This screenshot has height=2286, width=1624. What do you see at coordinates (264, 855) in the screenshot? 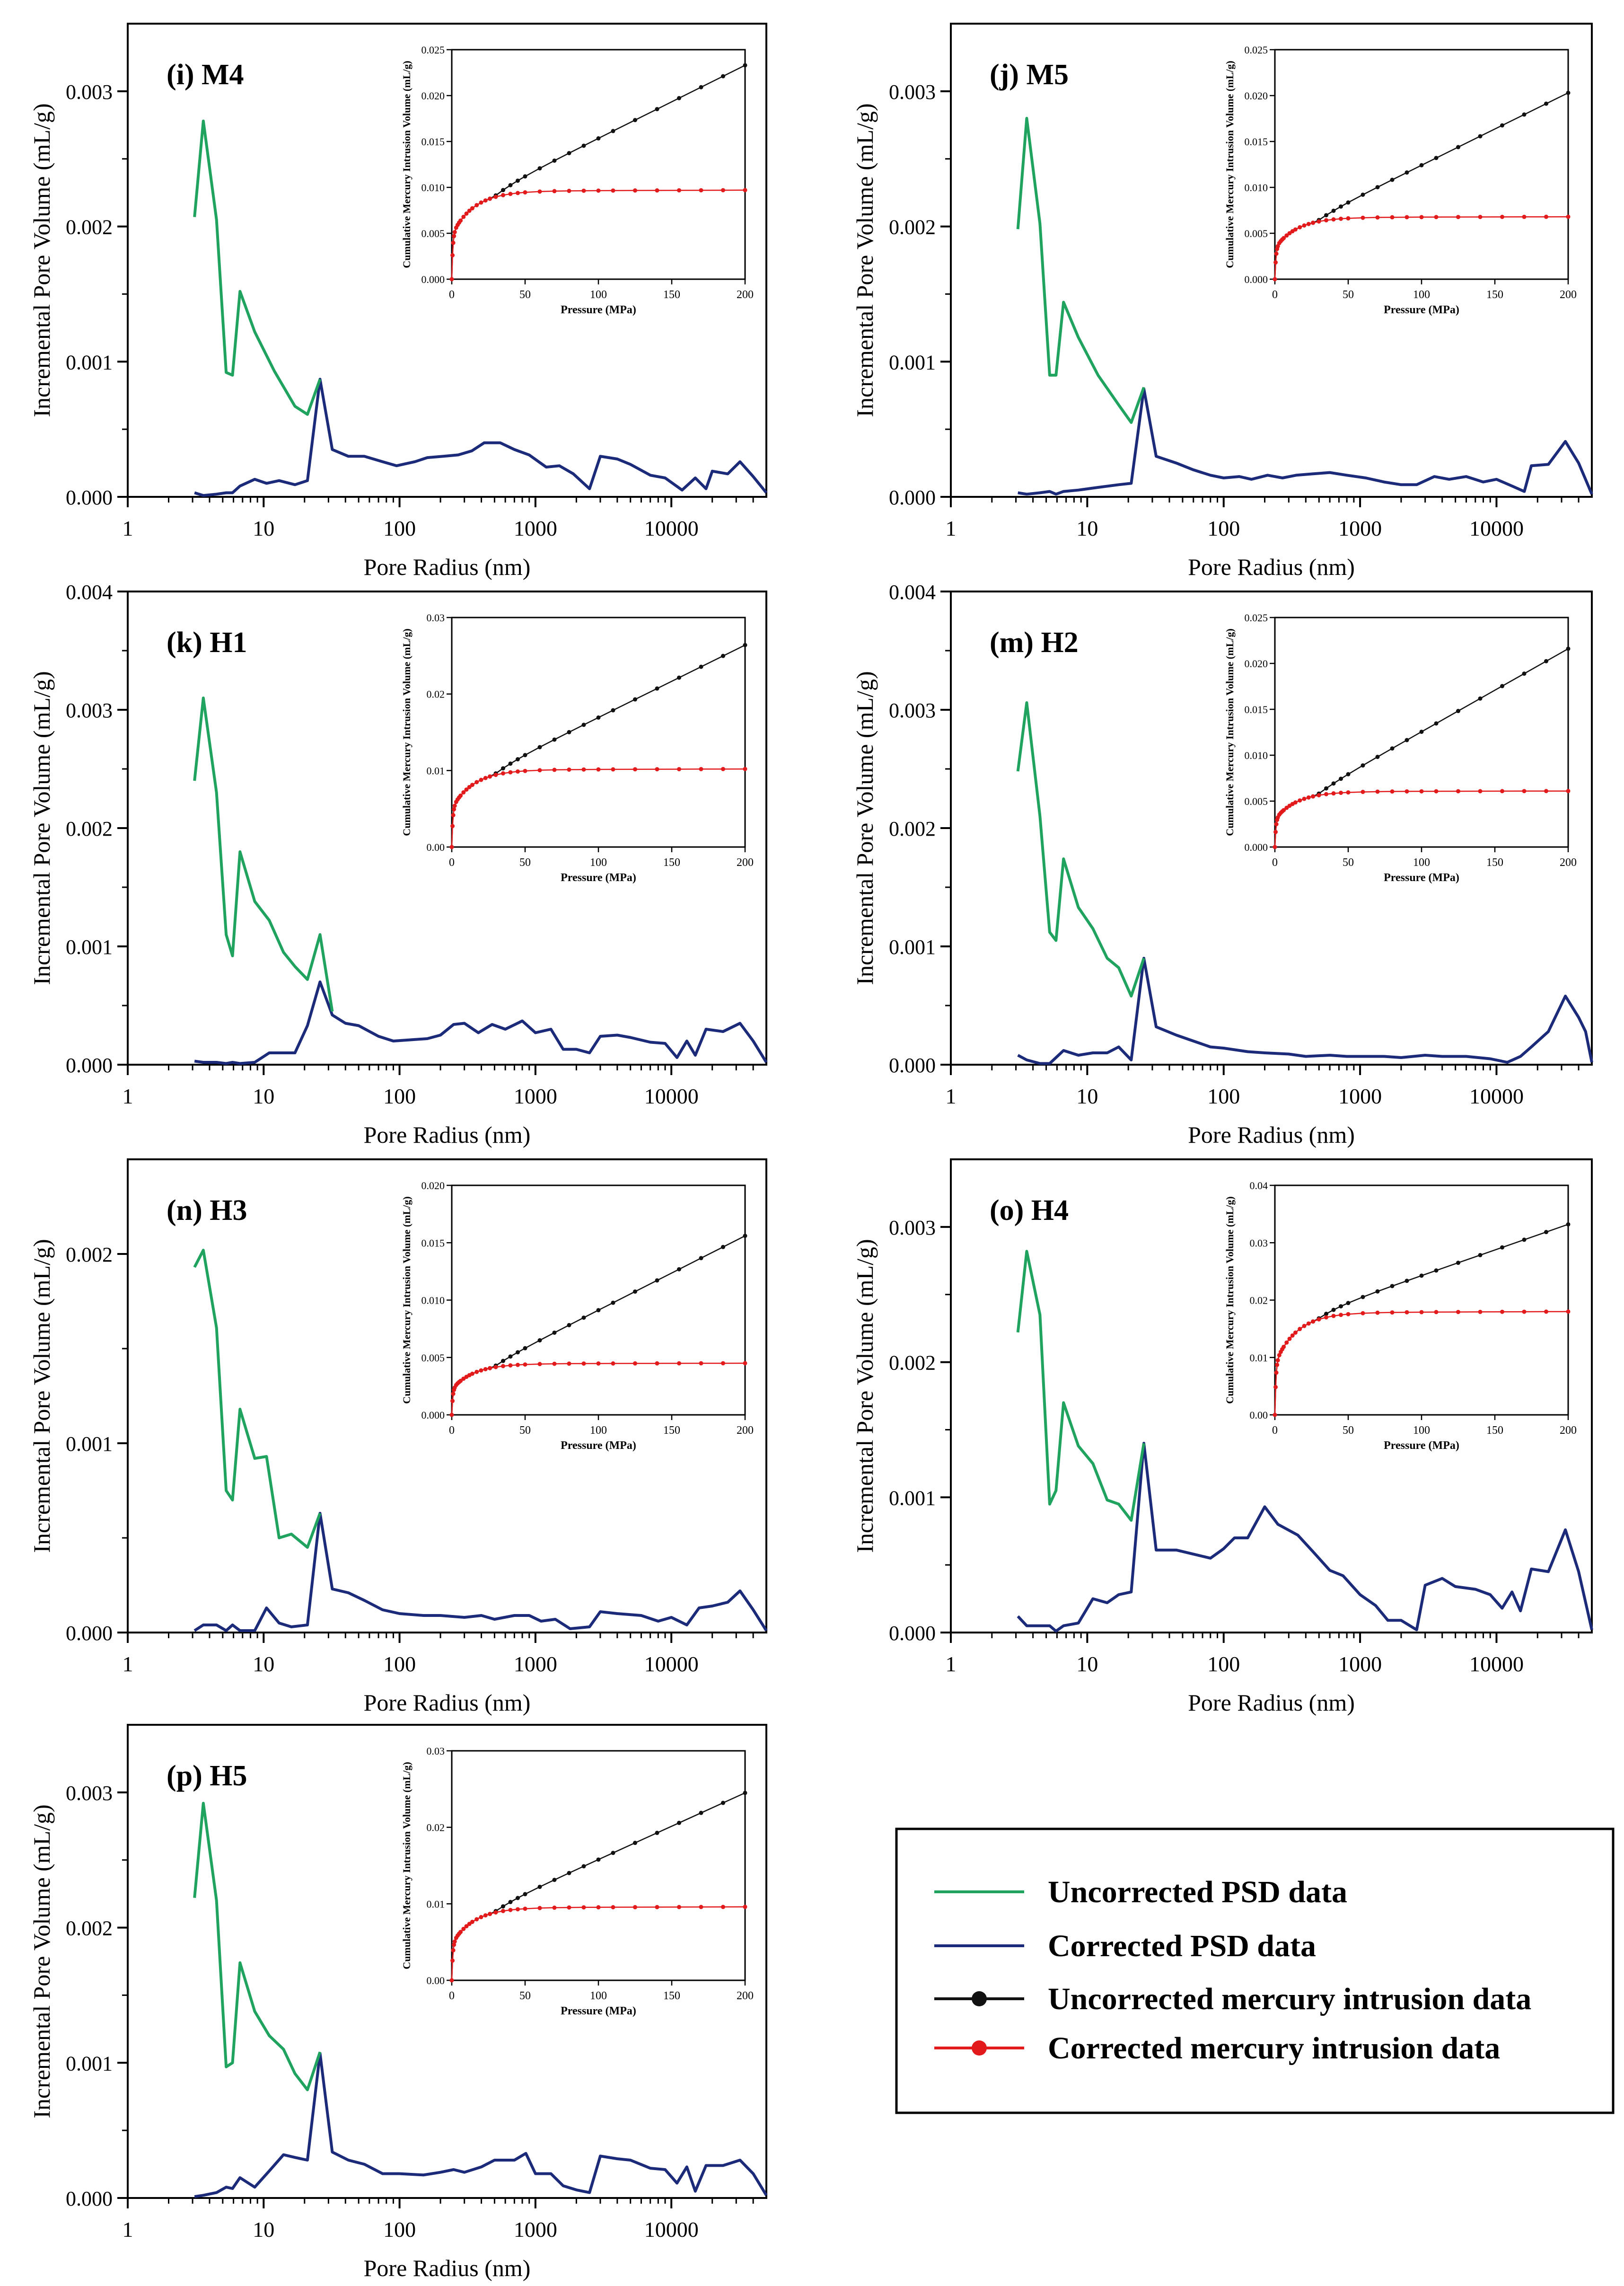
I see `series-uncorrected-psd` at bounding box center [264, 855].